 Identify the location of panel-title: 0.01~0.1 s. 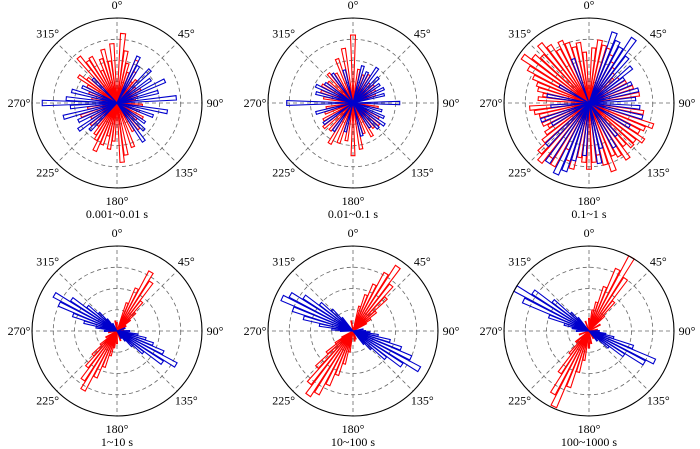
(353, 214).